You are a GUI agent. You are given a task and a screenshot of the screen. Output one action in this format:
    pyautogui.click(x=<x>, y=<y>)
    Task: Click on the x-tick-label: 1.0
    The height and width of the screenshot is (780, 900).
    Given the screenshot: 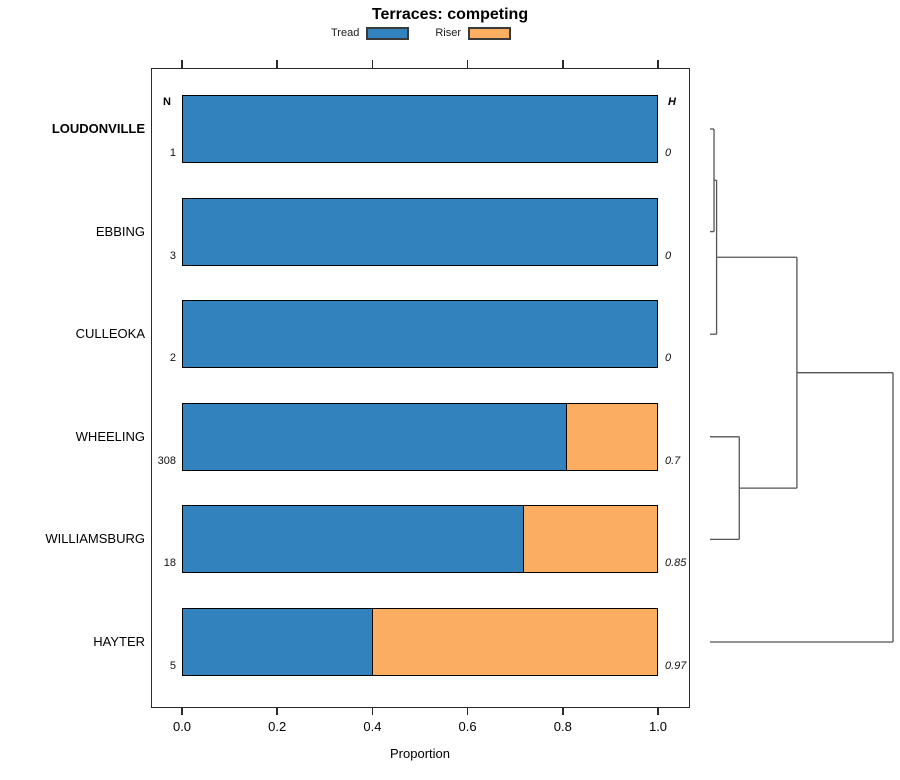 What is the action you would take?
    pyautogui.click(x=658, y=726)
    